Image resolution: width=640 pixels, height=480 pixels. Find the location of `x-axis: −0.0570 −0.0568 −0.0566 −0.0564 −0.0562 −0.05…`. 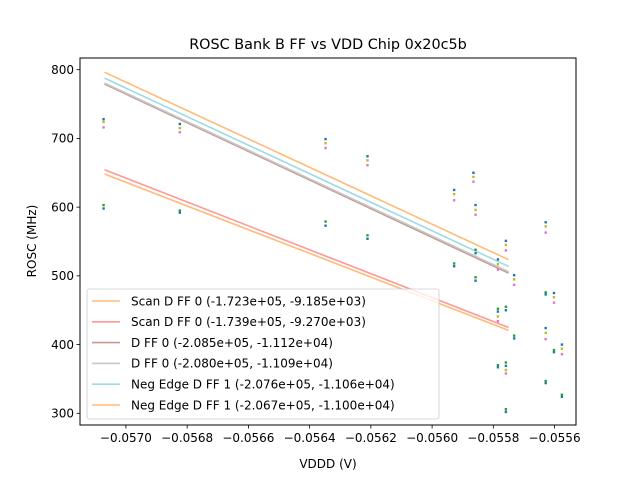

x-axis: −0.0570 −0.0568 −0.0566 −0.0564 −0.0562 −0.05… is located at coordinates (340, 435).